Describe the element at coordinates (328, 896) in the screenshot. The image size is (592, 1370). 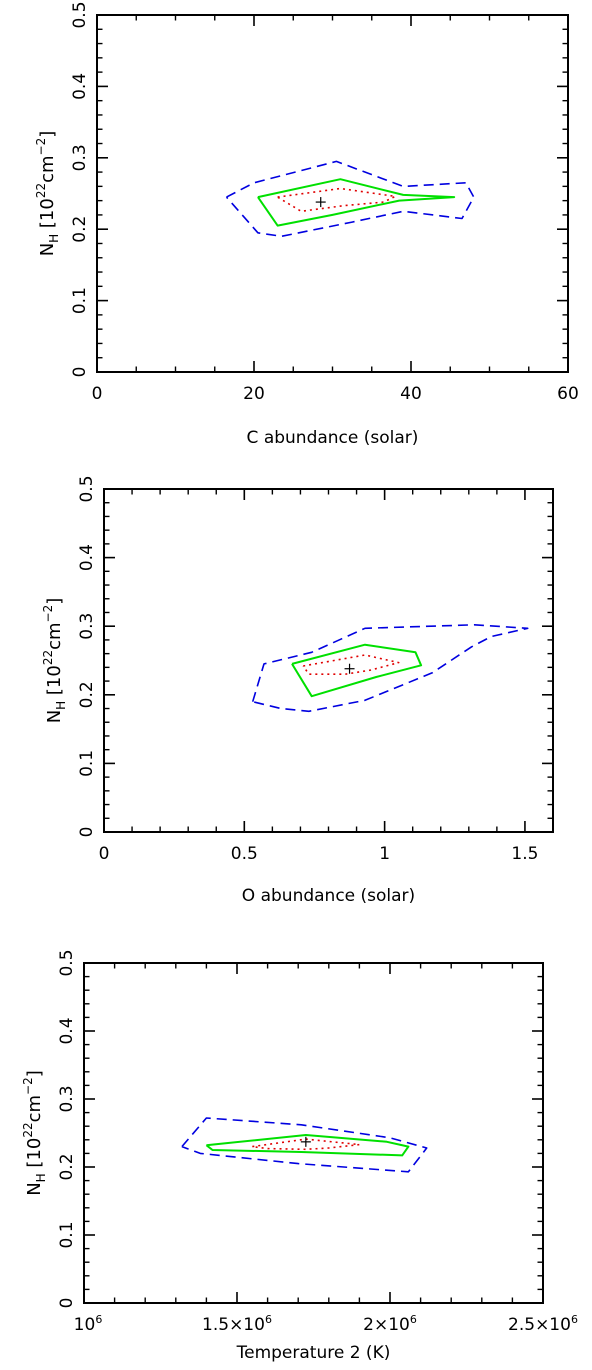
I see `x-axis-label: O abundance (solar)` at that location.